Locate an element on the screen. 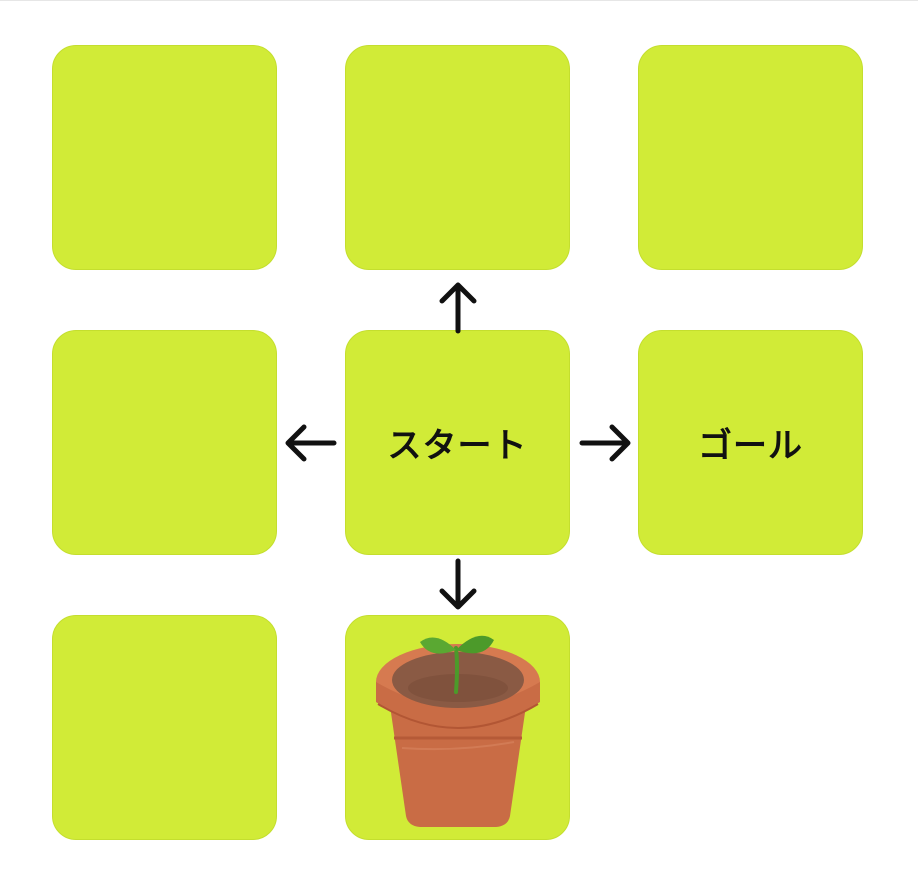 The image size is (918, 877). arrow-down-icon is located at coordinates (458, 587).